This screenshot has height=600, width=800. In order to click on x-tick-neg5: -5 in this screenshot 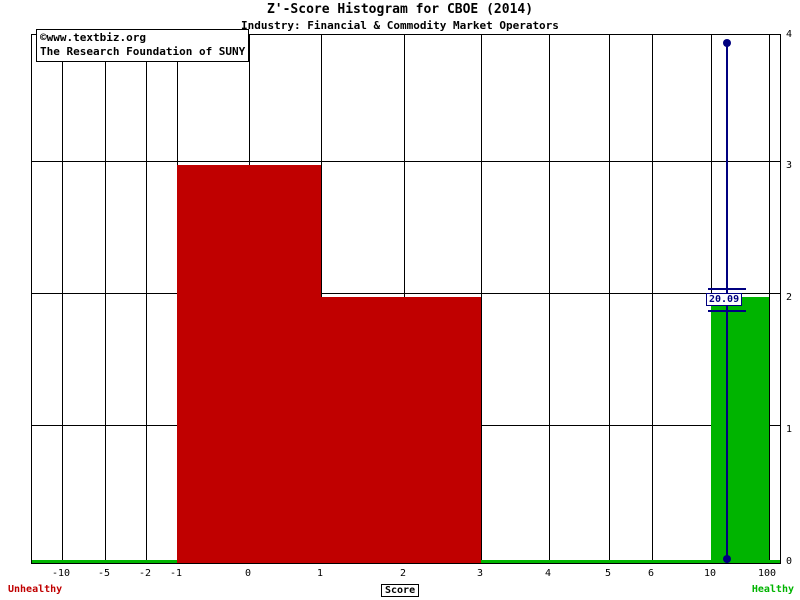, I will do `click(104, 573)`.